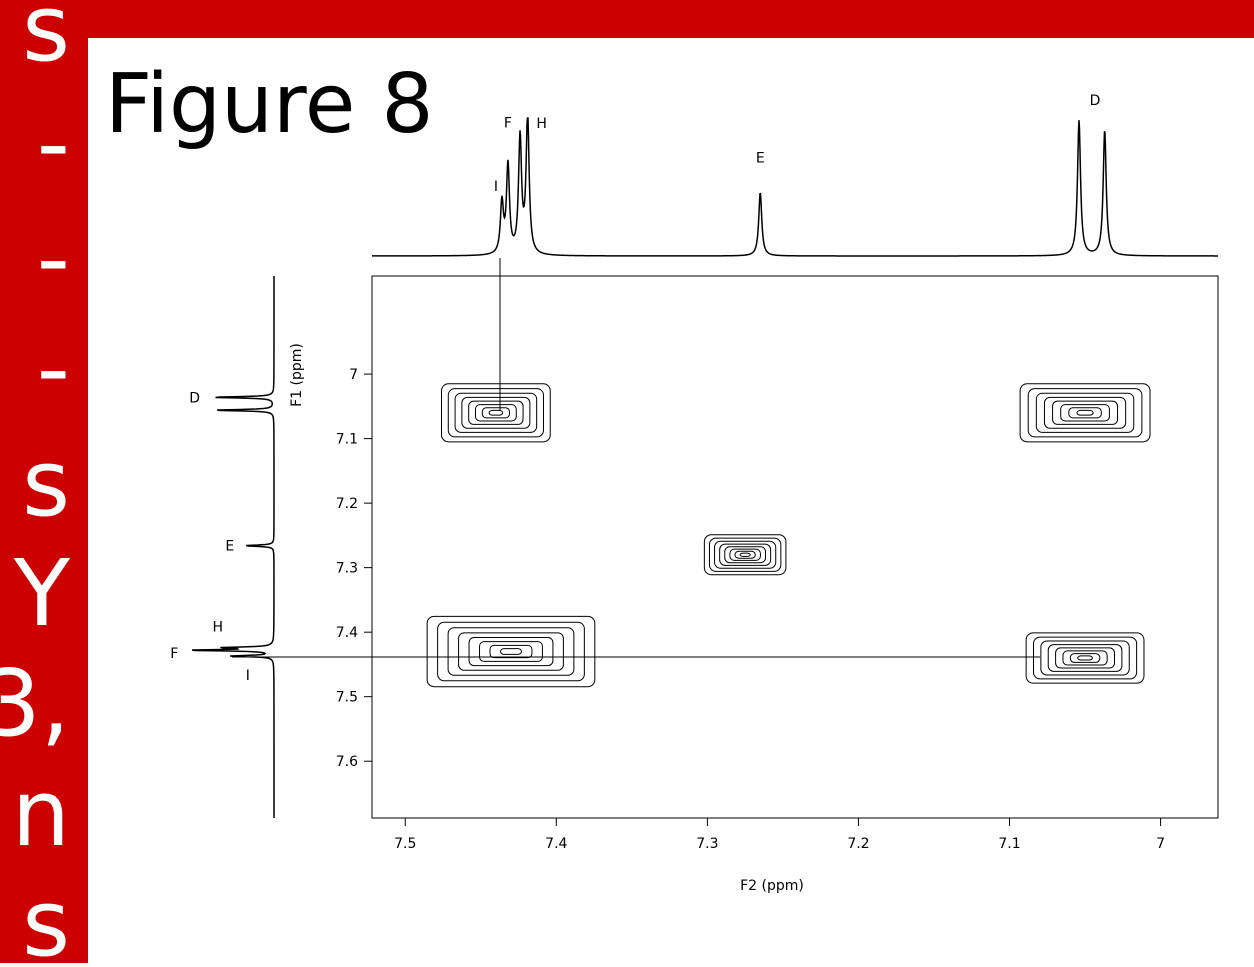  What do you see at coordinates (858, 844) in the screenshot?
I see `x-tick-label: 7.2` at bounding box center [858, 844].